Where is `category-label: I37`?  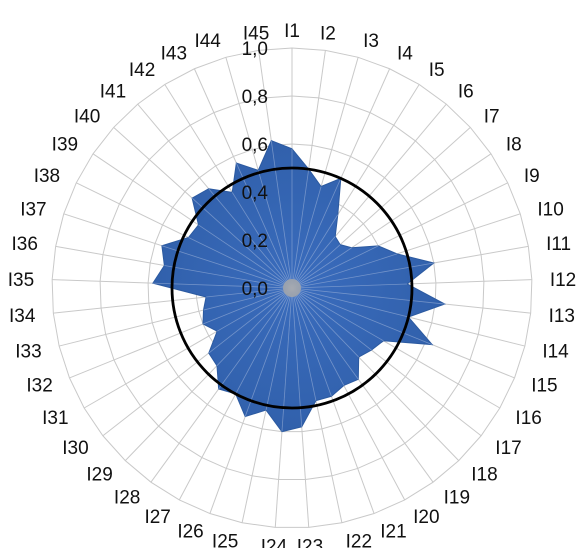 category-label: I37 is located at coordinates (33, 209).